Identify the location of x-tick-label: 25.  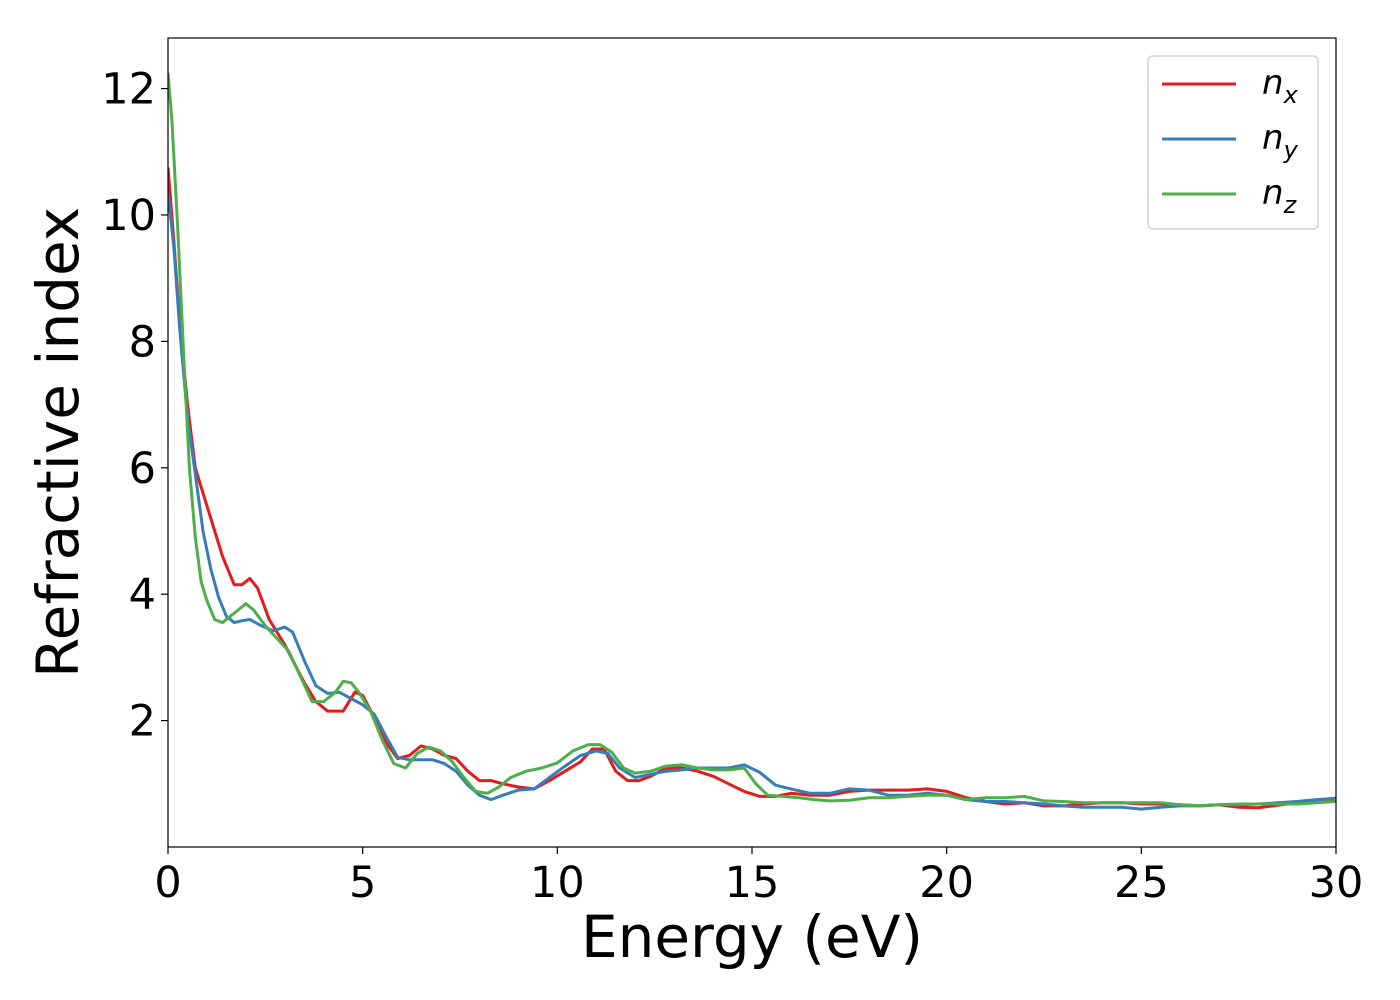
(1141, 883).